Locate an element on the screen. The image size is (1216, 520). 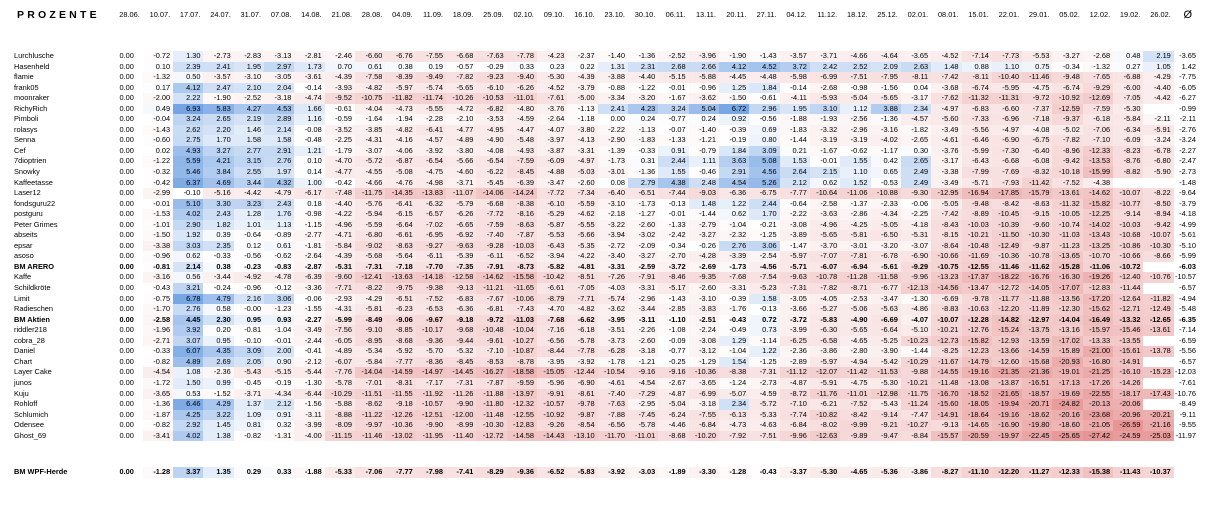
table-cell: -12.30 is located at coordinates (1067, 309).